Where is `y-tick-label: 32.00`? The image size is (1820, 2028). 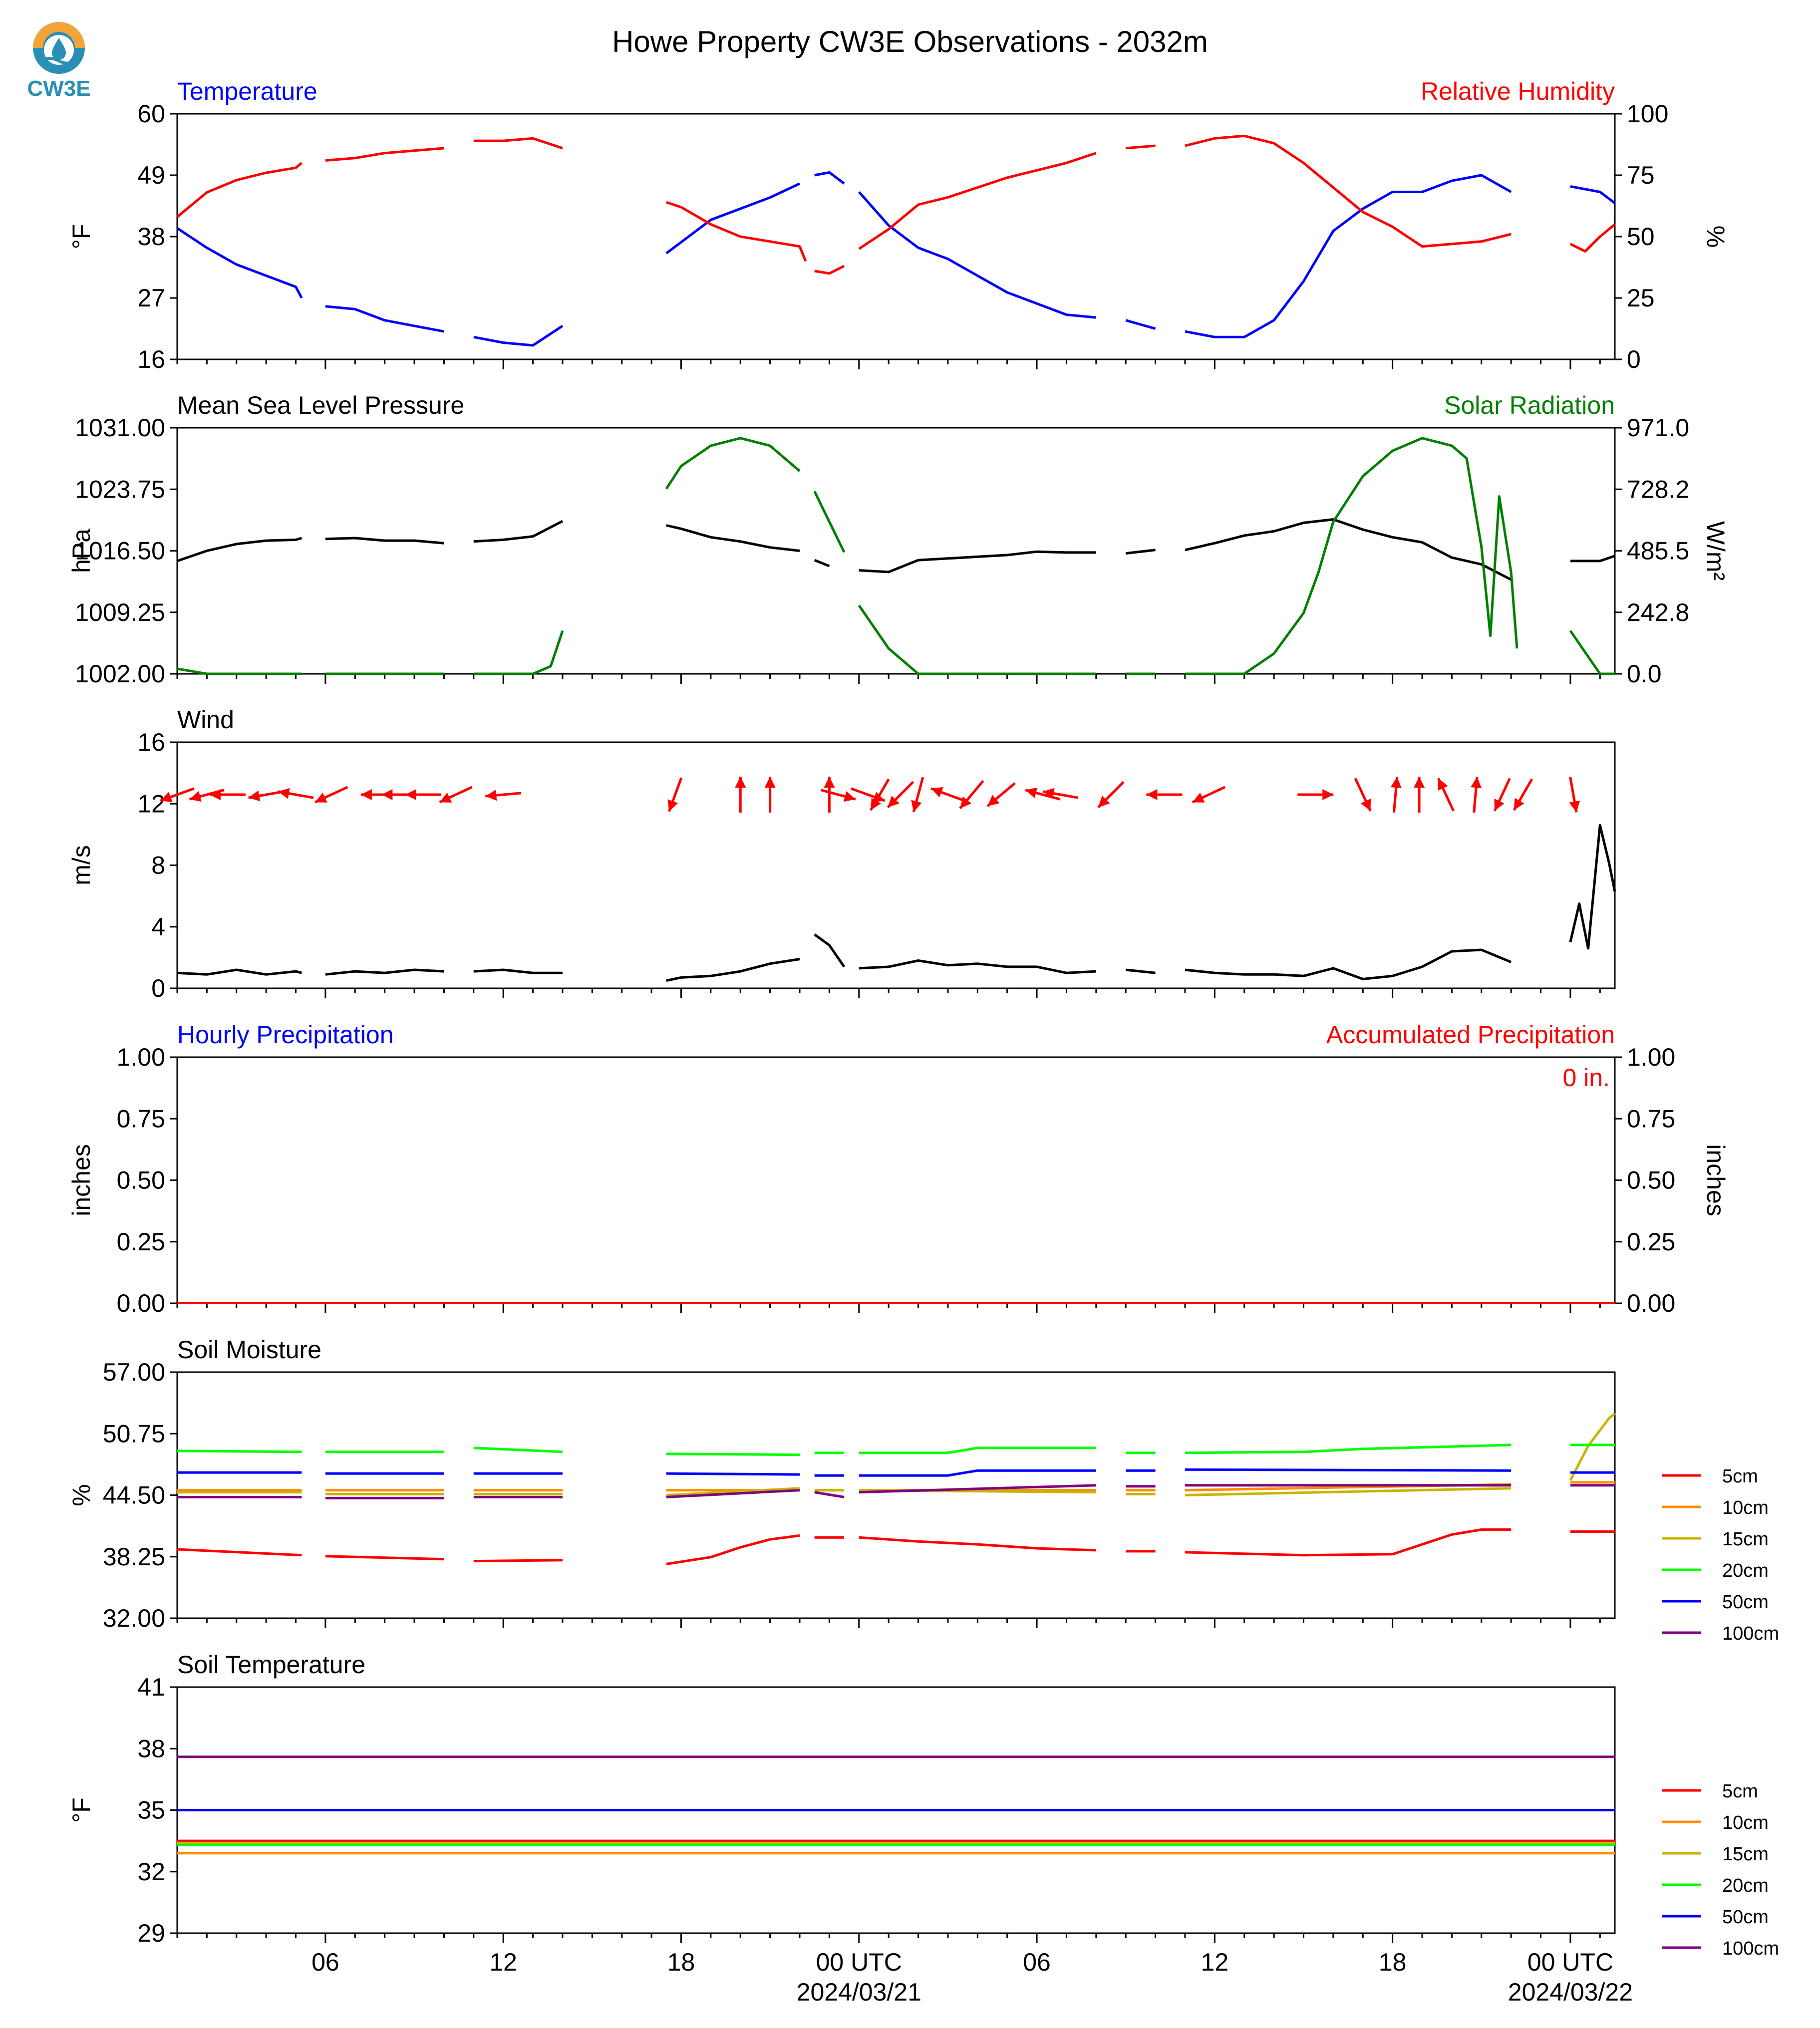 y-tick-label: 32.00 is located at coordinates (134, 1618).